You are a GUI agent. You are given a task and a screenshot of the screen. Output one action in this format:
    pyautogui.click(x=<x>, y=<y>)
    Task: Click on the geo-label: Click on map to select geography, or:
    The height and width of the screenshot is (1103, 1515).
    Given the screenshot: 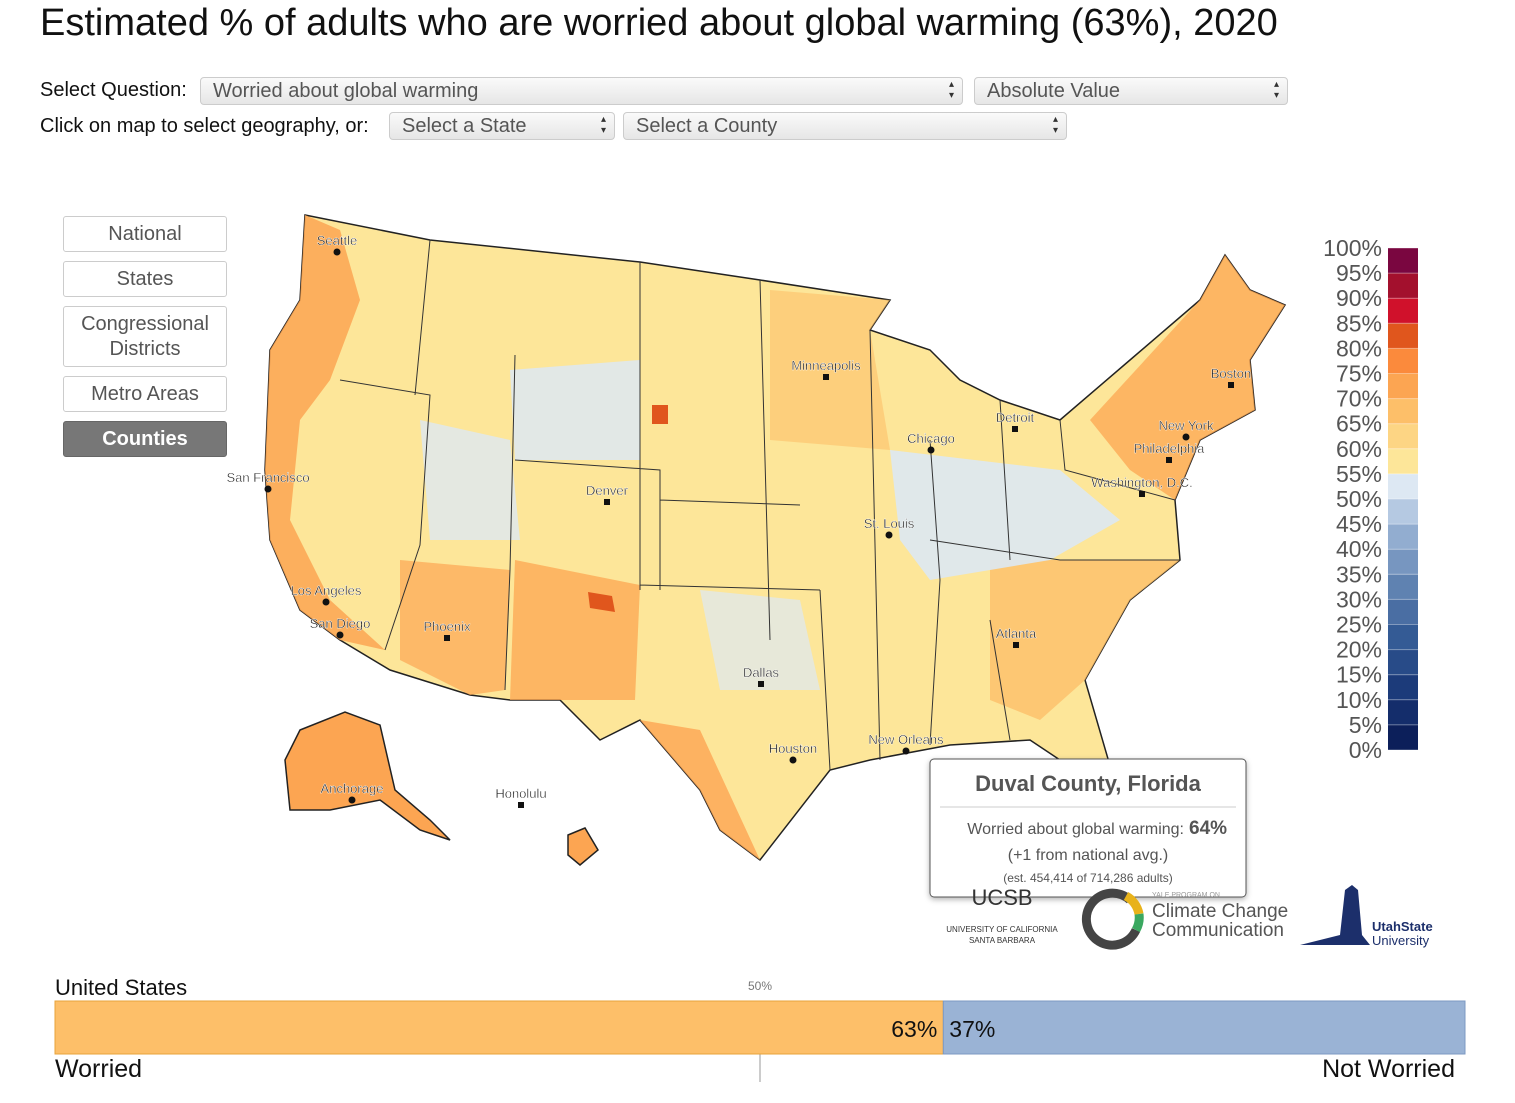 What is the action you would take?
    pyautogui.click(x=204, y=126)
    